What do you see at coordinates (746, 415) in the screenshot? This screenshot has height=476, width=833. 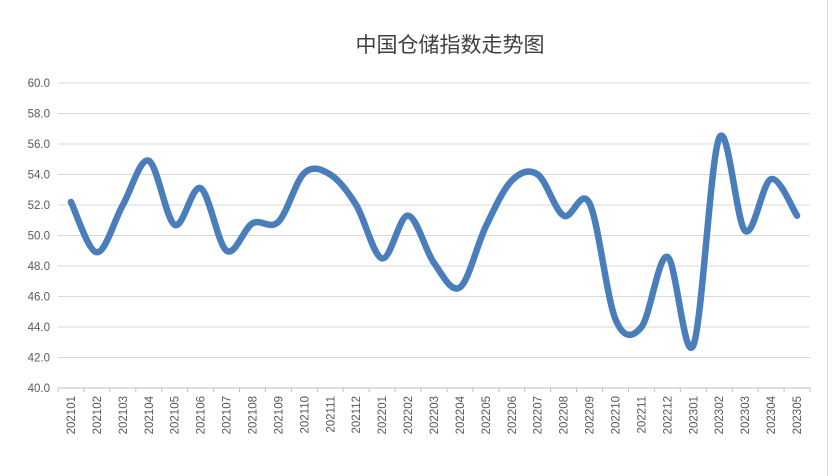 I see `x-axis-tick-label: 202303` at bounding box center [746, 415].